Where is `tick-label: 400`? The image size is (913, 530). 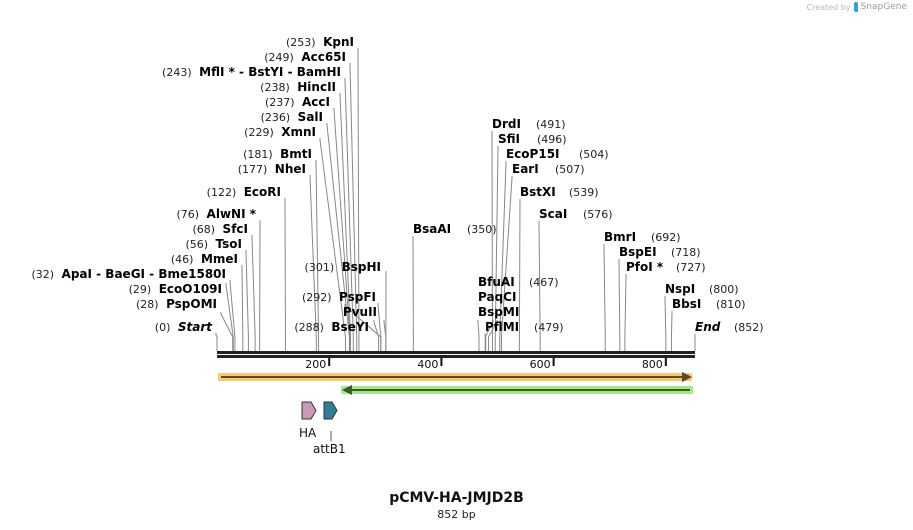
tick-label: 400 is located at coordinates (427, 364).